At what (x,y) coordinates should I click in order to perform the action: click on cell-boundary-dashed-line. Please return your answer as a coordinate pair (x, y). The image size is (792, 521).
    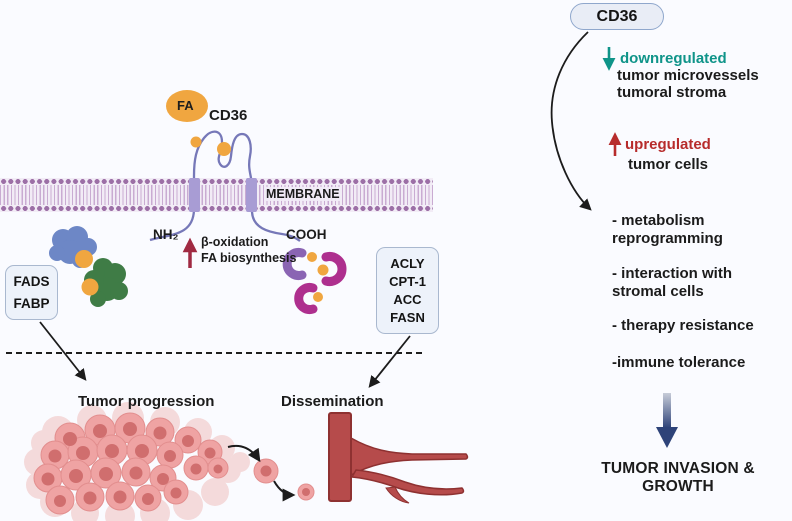
    Looking at the image, I should click on (214, 353).